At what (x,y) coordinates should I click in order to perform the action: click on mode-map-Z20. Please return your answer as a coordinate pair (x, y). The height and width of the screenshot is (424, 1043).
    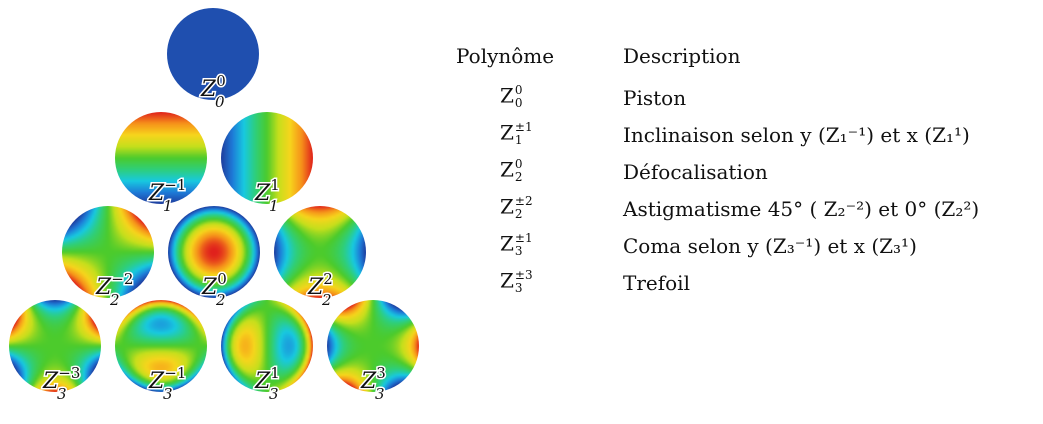
    Looking at the image, I should click on (214, 252).